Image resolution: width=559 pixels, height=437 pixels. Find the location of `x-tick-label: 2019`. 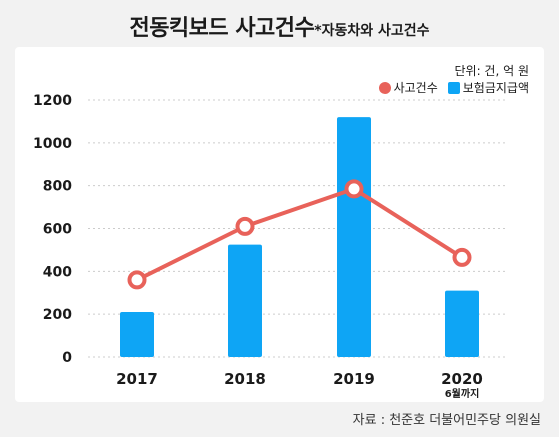

x-tick-label: 2019 is located at coordinates (354, 379).